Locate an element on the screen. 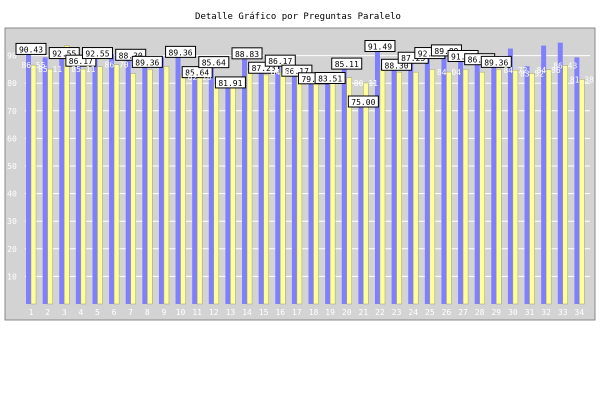  data-label-series-a: 85.11 is located at coordinates (347, 64).